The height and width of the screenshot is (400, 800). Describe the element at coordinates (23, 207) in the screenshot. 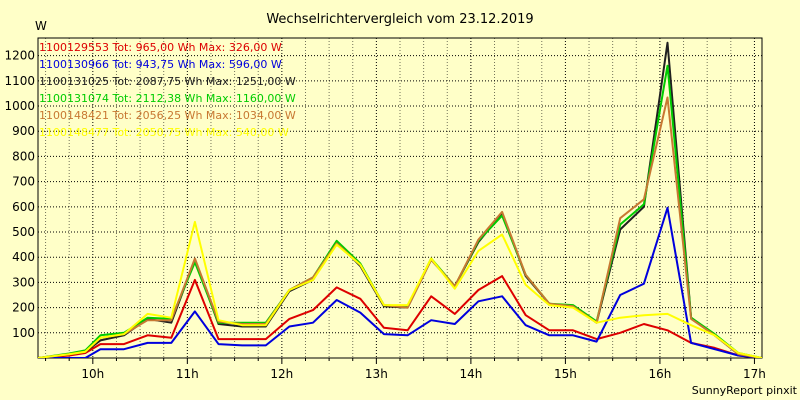

I see `y-tick-label: 600` at that location.